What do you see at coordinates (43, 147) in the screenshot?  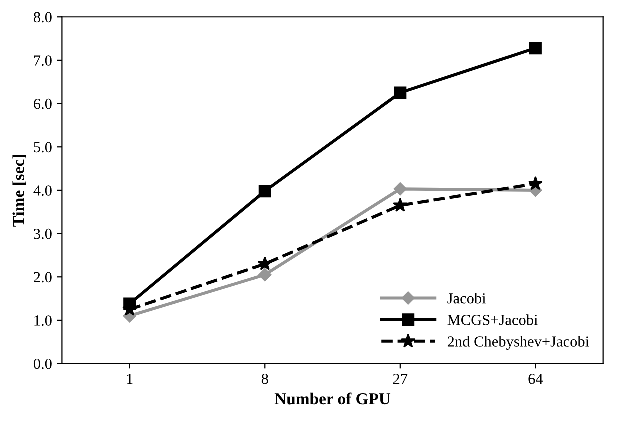 I see `y-tick-label: 5.0` at bounding box center [43, 147].